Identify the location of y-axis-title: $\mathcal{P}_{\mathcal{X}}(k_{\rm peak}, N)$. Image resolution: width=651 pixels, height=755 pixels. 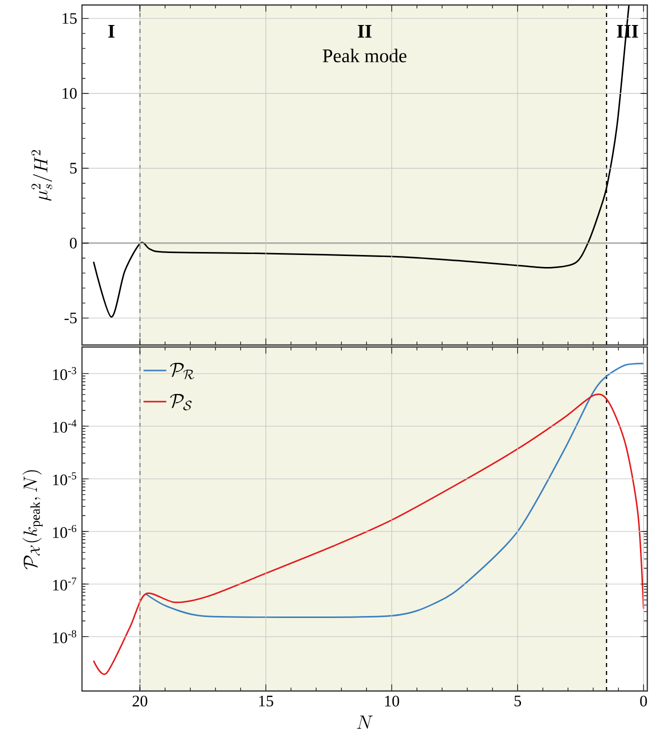
(32, 520).